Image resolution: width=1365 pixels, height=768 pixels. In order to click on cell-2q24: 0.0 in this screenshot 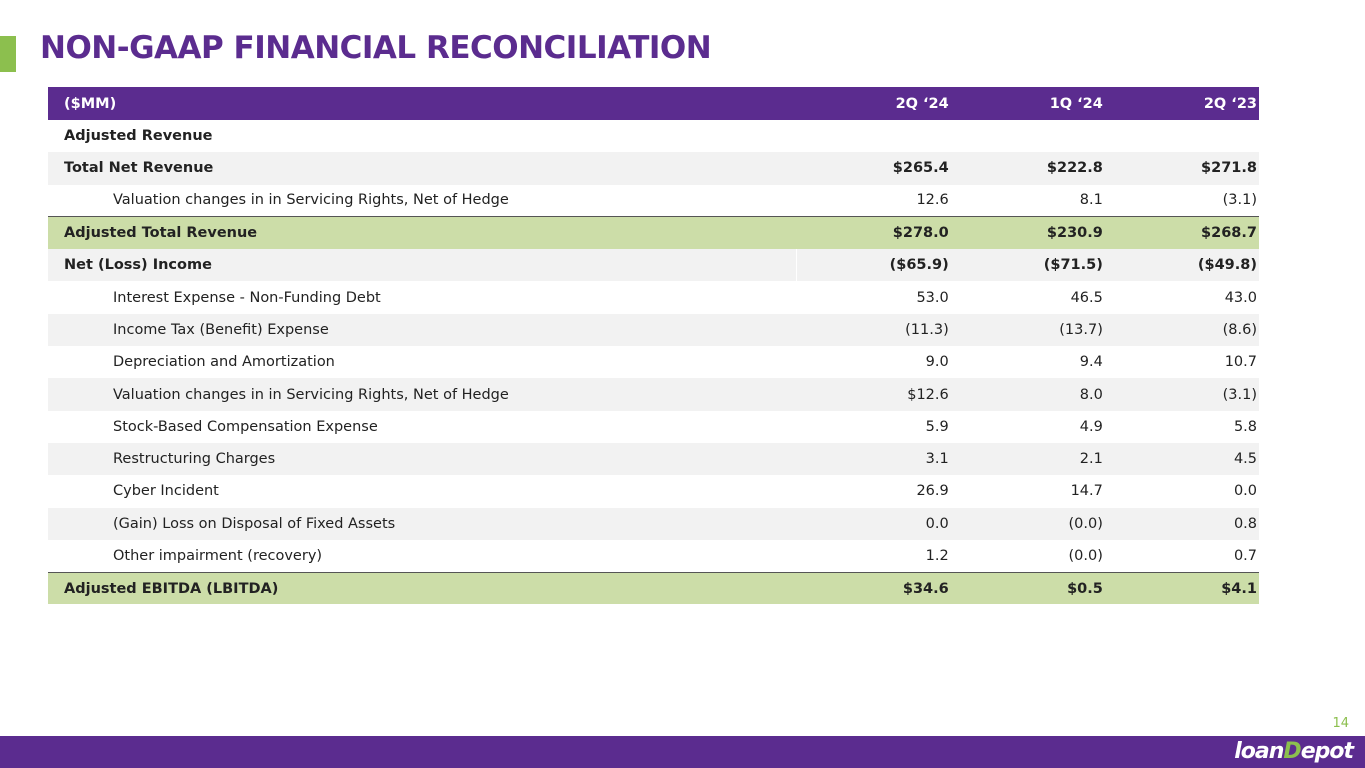, I will do `click(873, 523)`.